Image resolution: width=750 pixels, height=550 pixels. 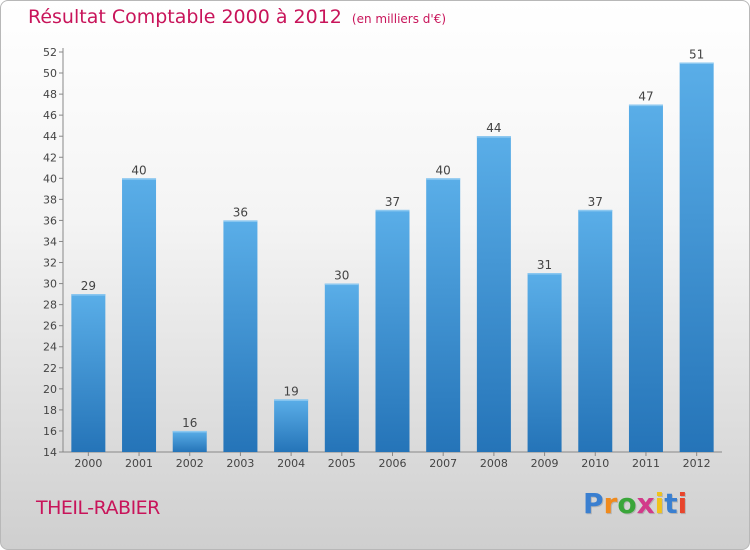 What do you see at coordinates (493, 294) in the screenshot?
I see `bar-2008` at bounding box center [493, 294].